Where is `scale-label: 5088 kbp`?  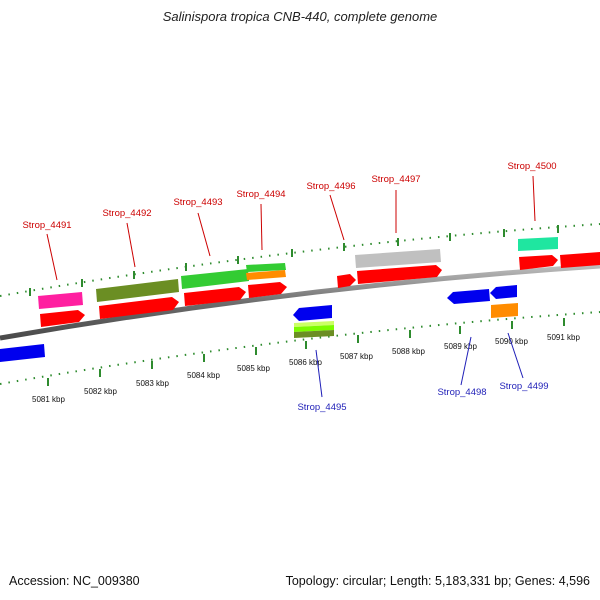
scale-label: 5088 kbp is located at coordinates (408, 351).